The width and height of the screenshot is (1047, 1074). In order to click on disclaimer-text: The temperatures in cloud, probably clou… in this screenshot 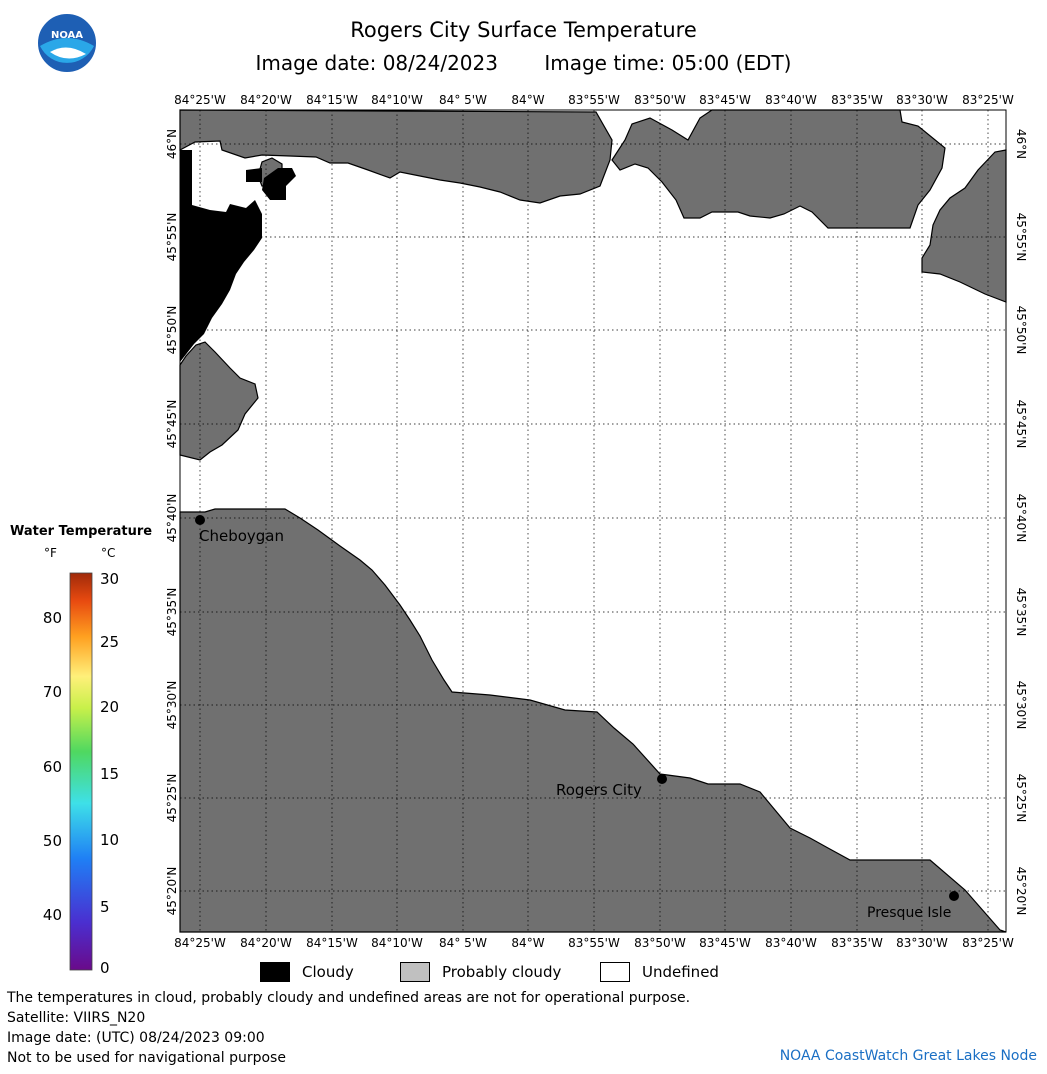, I will do `click(349, 998)`.